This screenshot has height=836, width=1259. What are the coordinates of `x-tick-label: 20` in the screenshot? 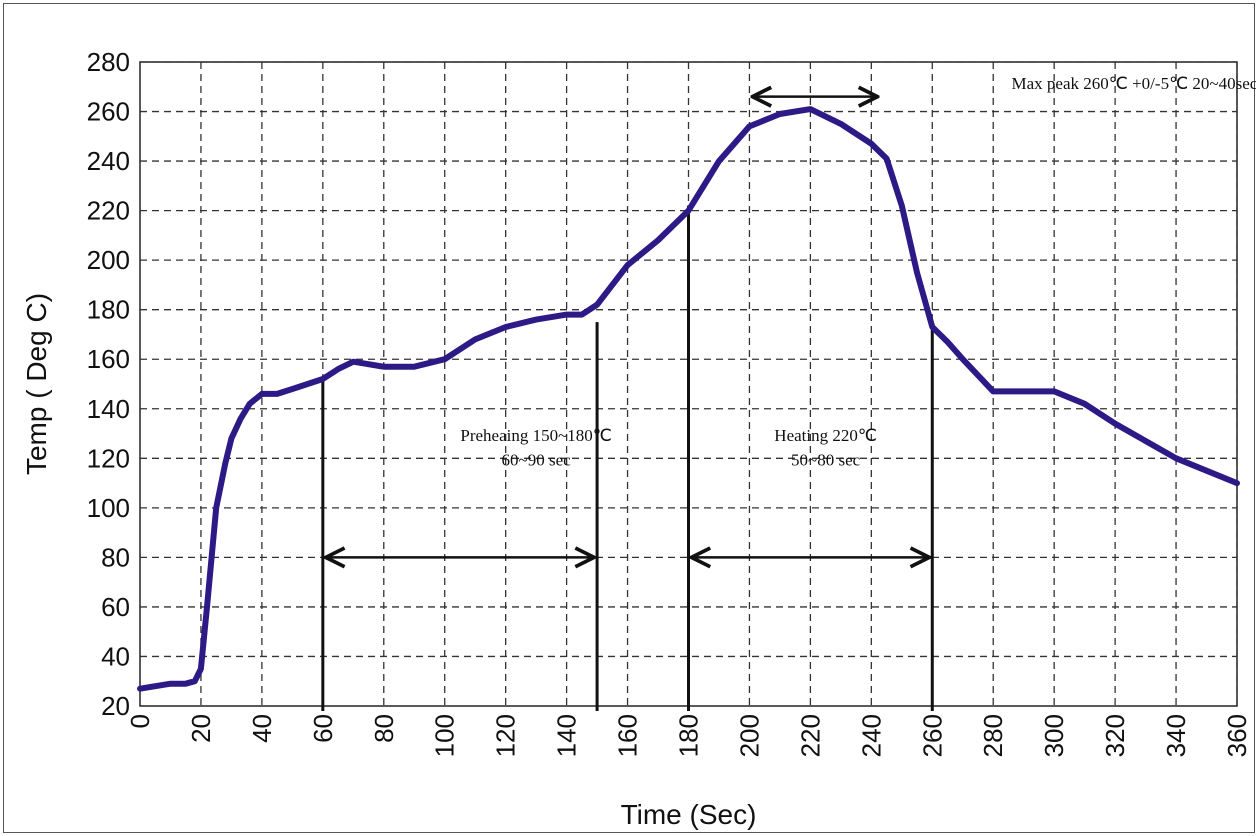 It's located at (201, 728).